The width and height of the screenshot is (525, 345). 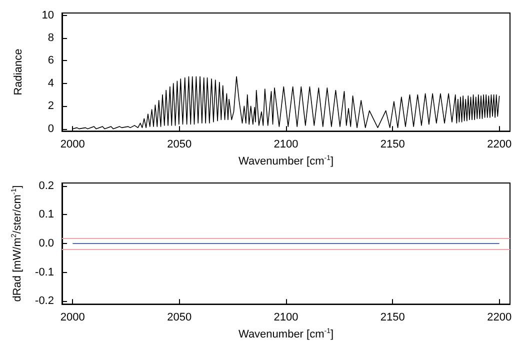 What do you see at coordinates (46, 214) in the screenshot?
I see `y-tick-label: 0.1` at bounding box center [46, 214].